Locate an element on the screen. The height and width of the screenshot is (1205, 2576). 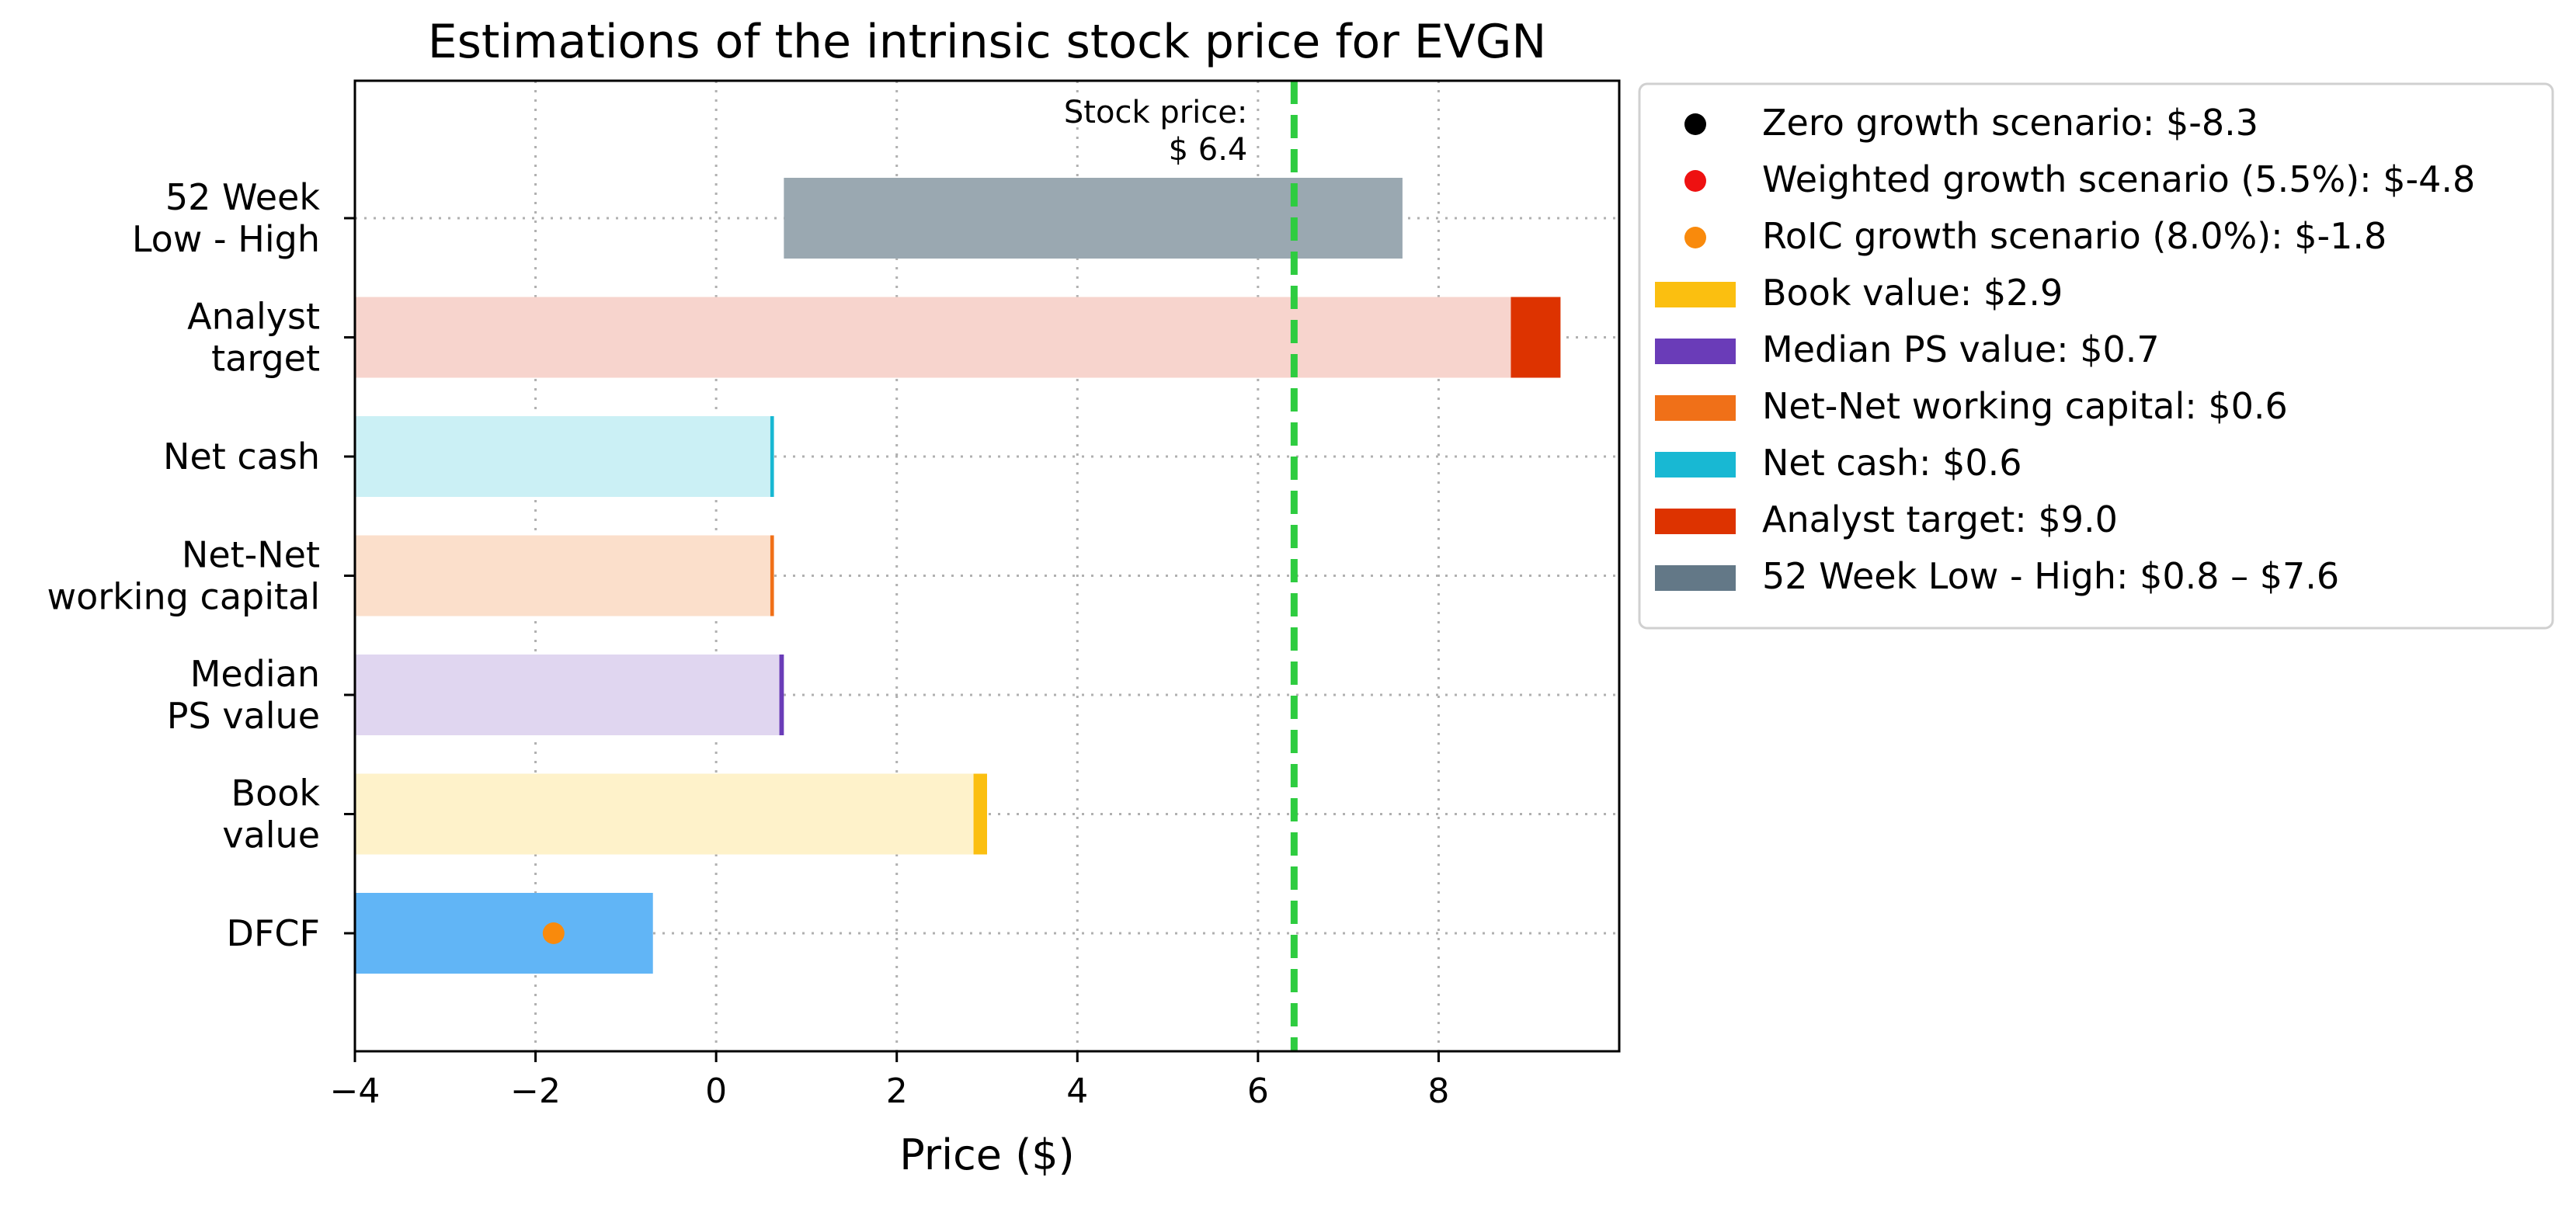
stock-price-label: Stock price: is located at coordinates (1155, 112).